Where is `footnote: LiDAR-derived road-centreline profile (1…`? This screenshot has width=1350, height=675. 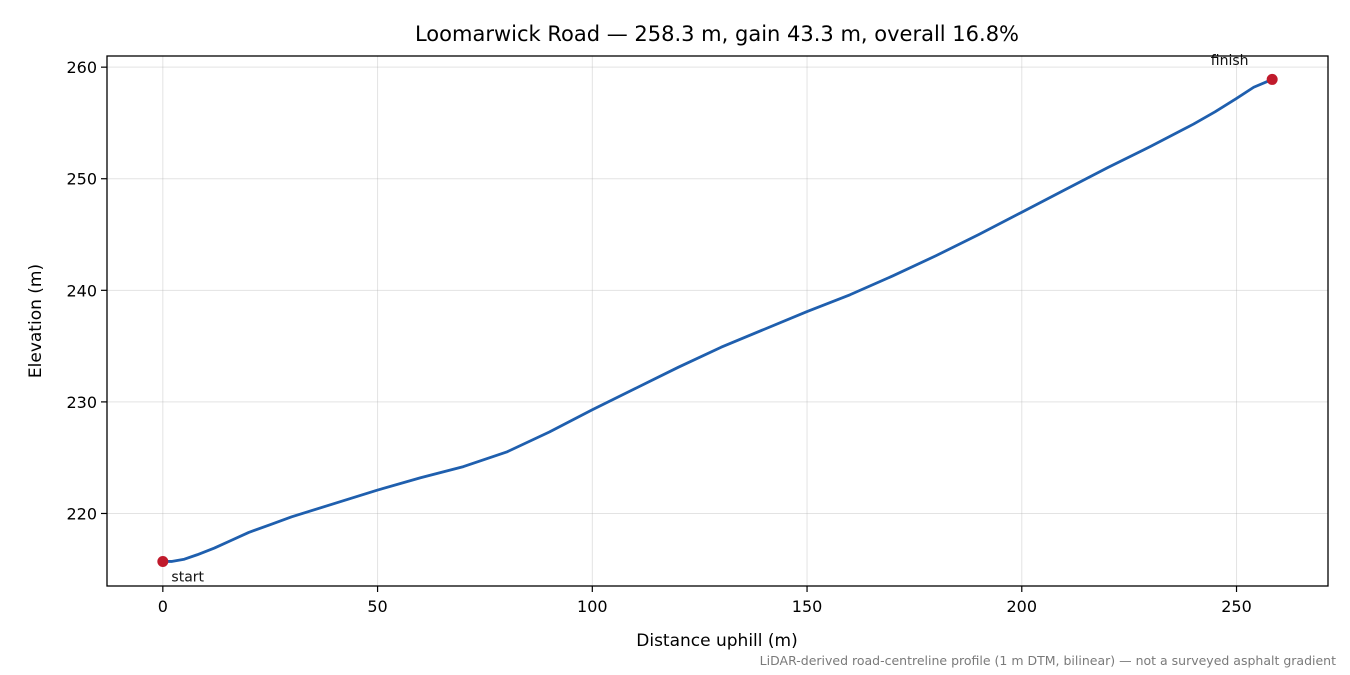
footnote: LiDAR-derived road-centreline profile (1… is located at coordinates (1048, 660).